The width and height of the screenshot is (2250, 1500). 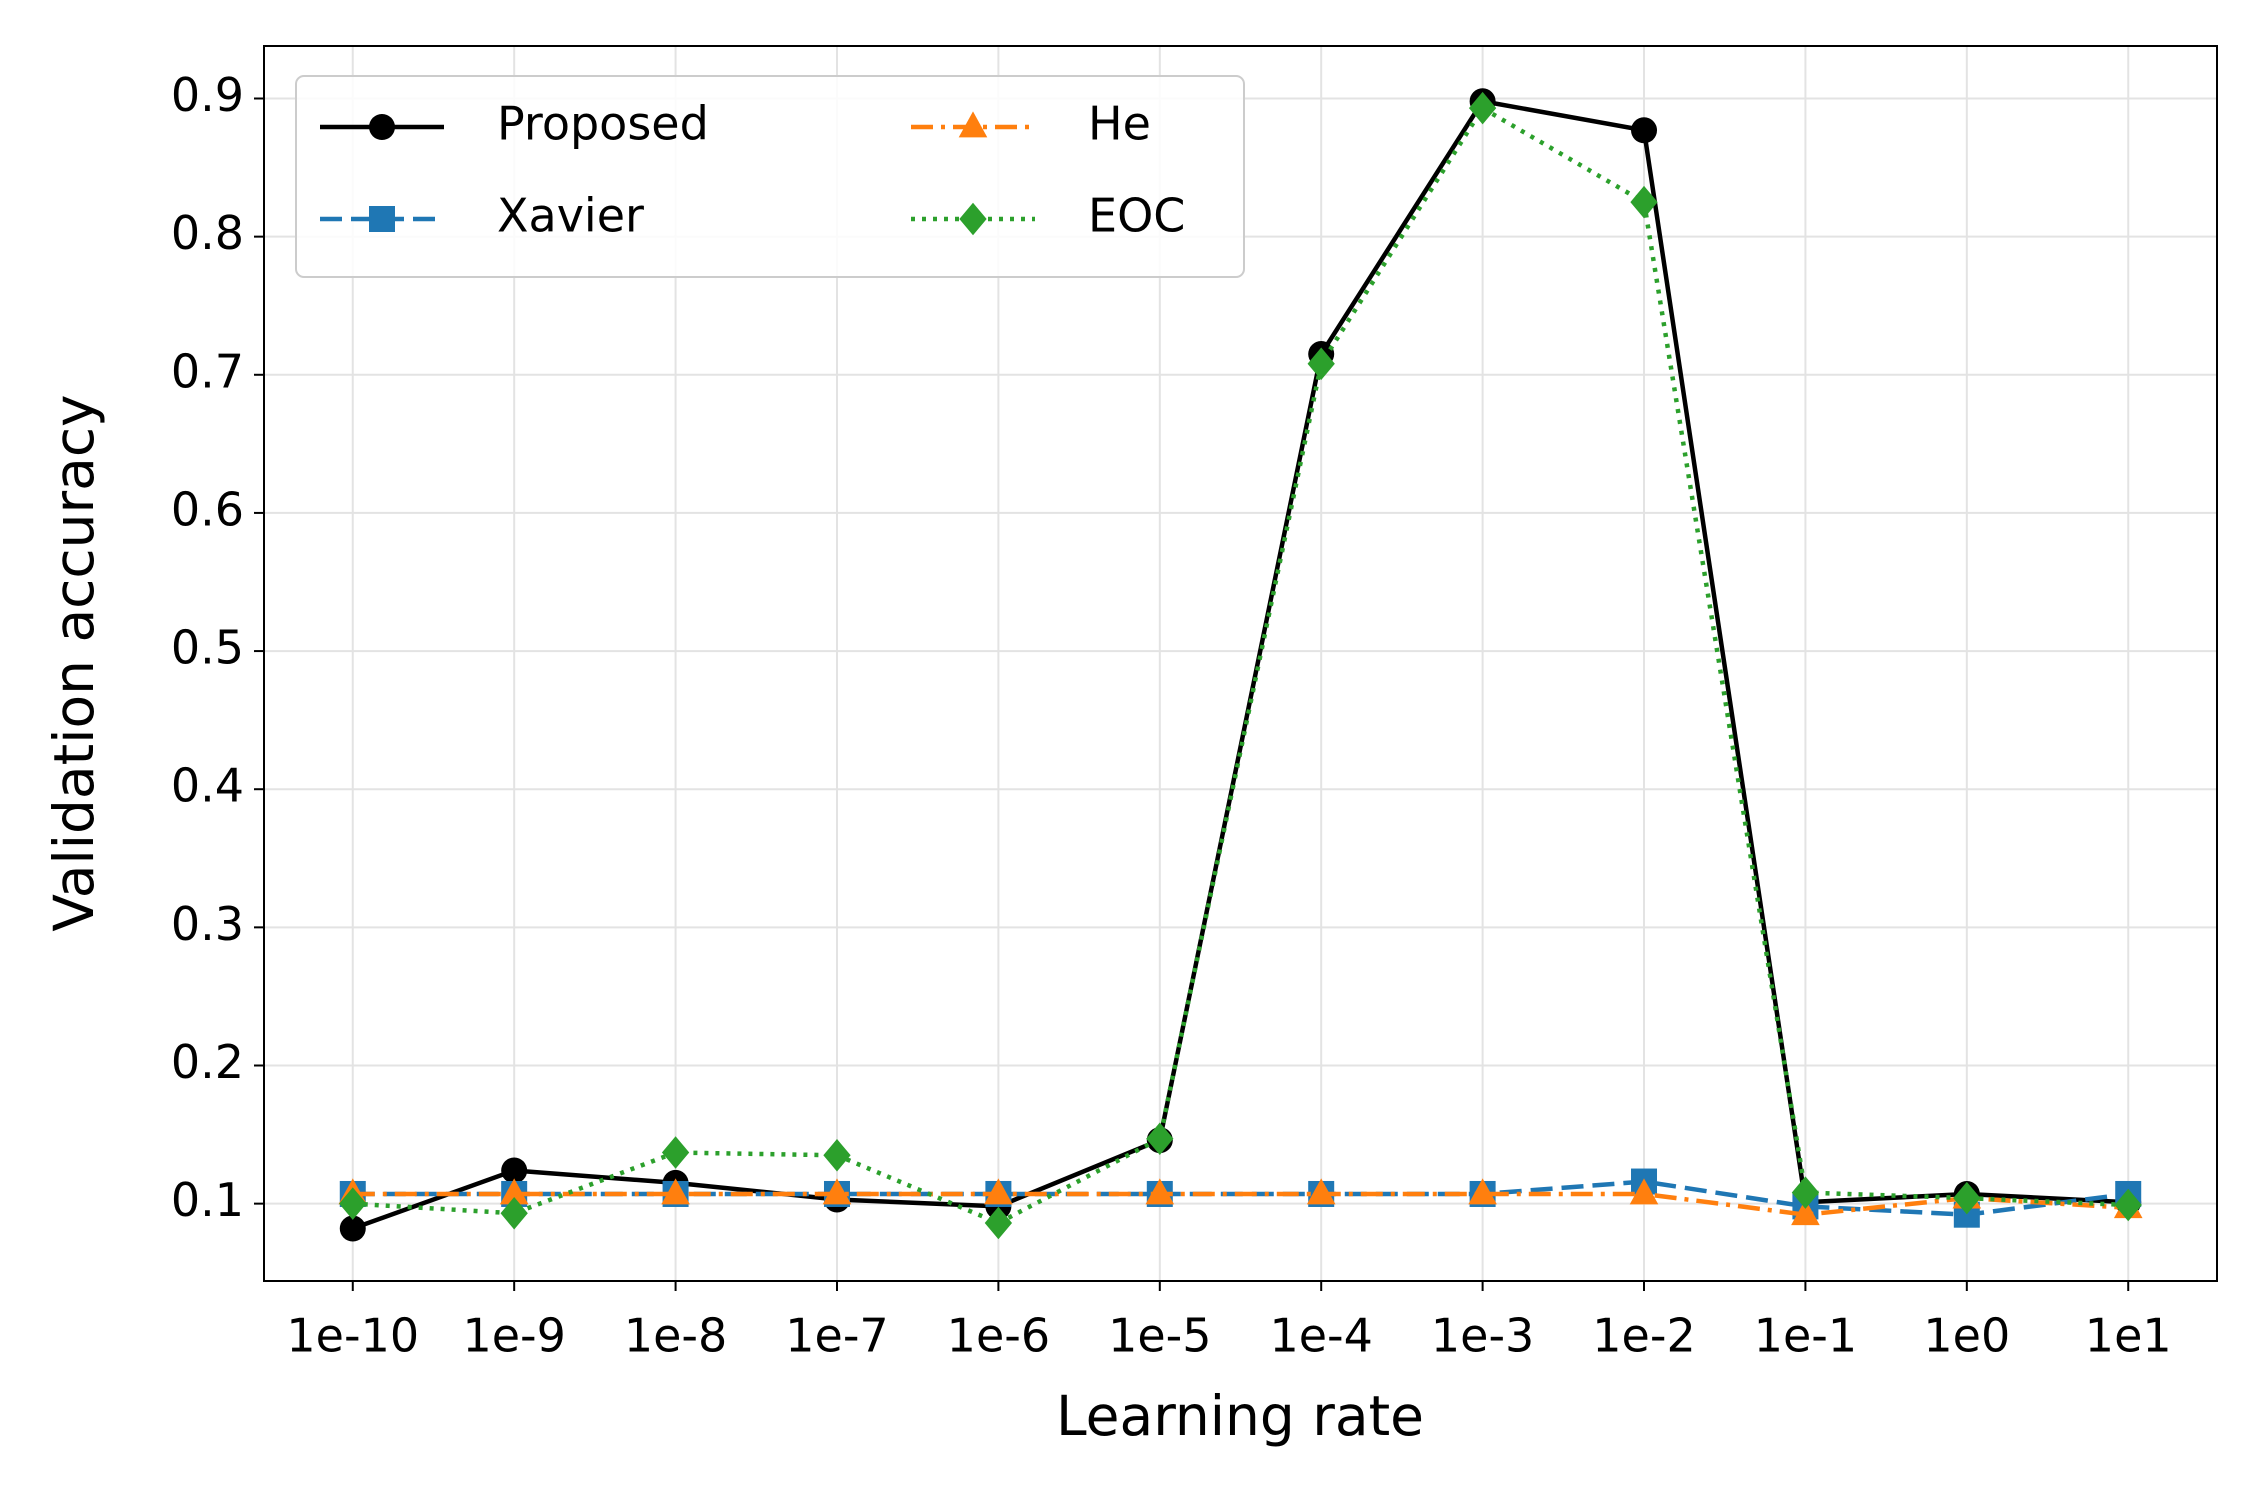 I want to click on legend-label: He, so click(x=1119, y=124).